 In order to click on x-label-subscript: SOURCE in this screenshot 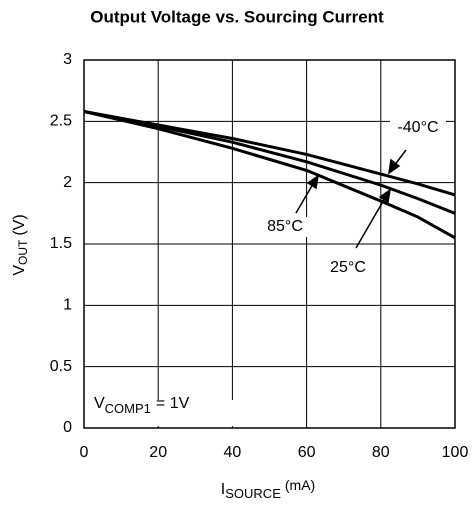, I will do `click(253, 493)`.